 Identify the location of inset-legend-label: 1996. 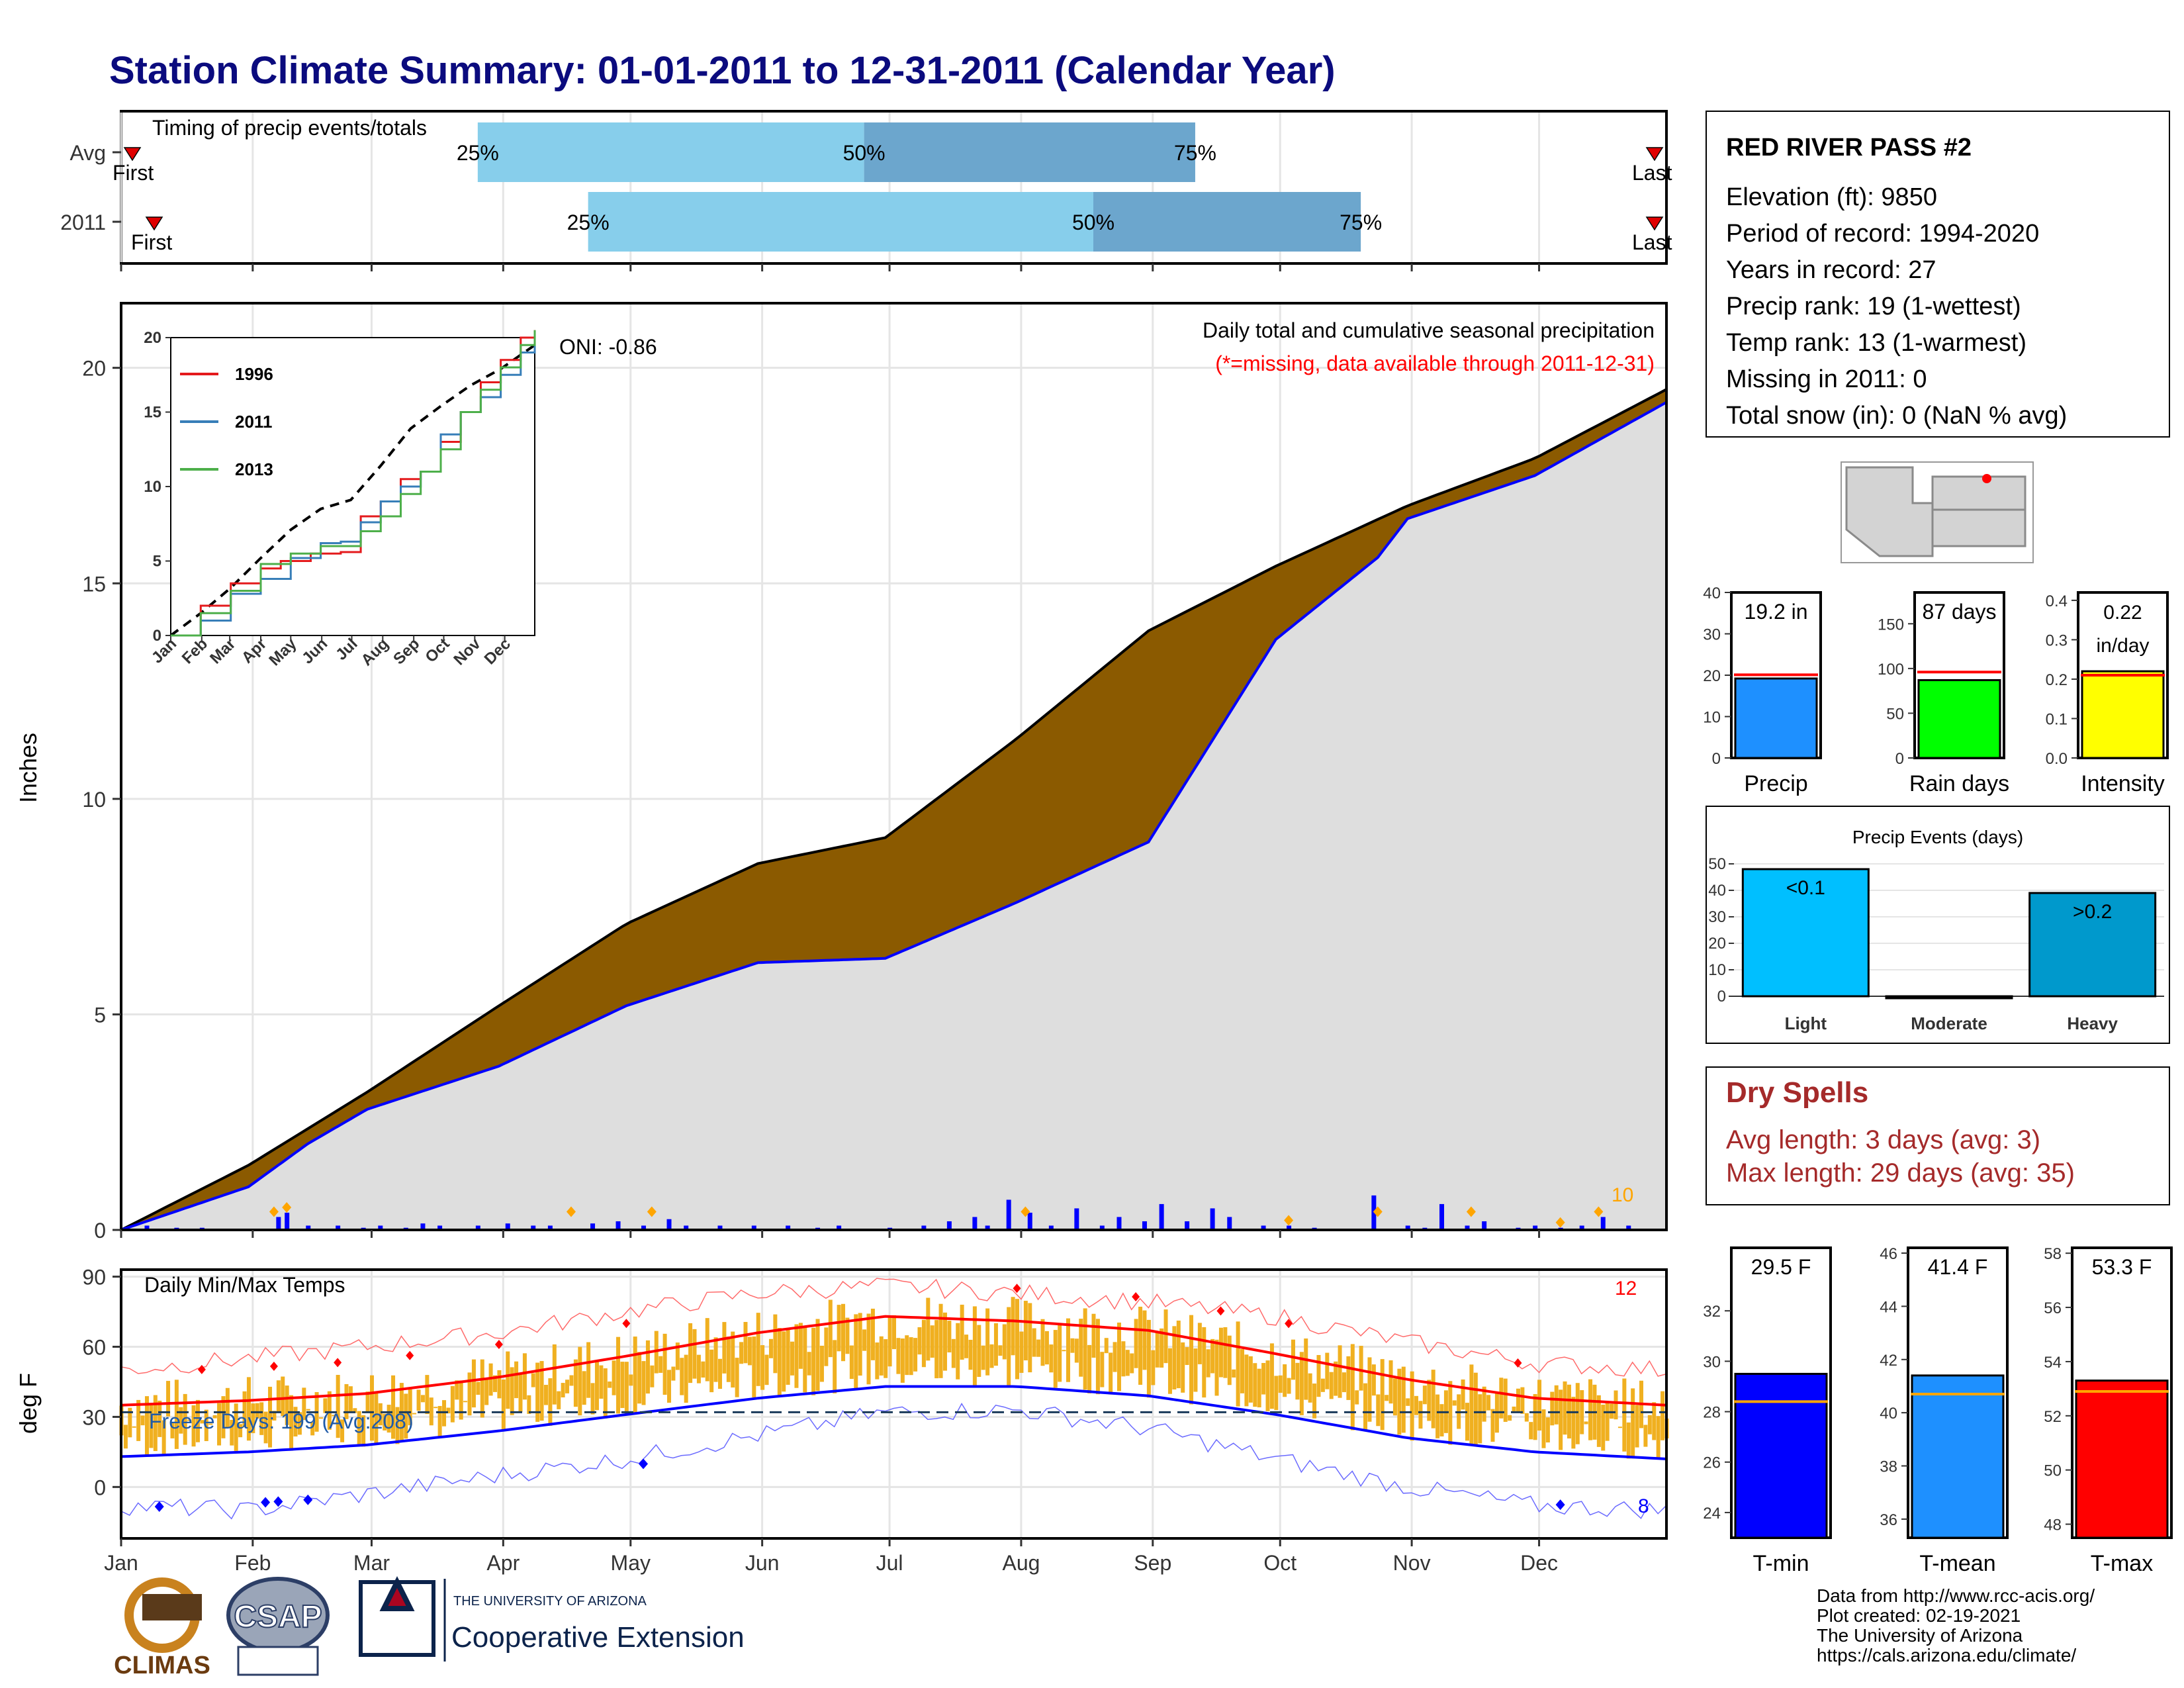
(254, 374).